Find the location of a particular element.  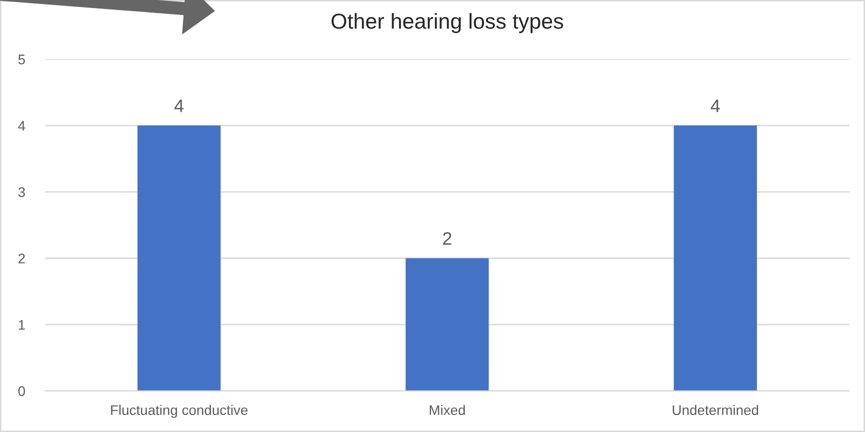

y-tick-label: 1 is located at coordinates (21, 325).